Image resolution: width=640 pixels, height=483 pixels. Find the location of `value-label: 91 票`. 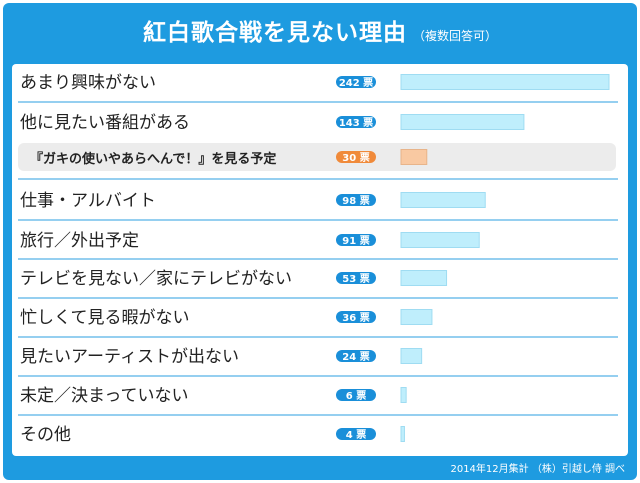

value-label: 91 票 is located at coordinates (355, 241).